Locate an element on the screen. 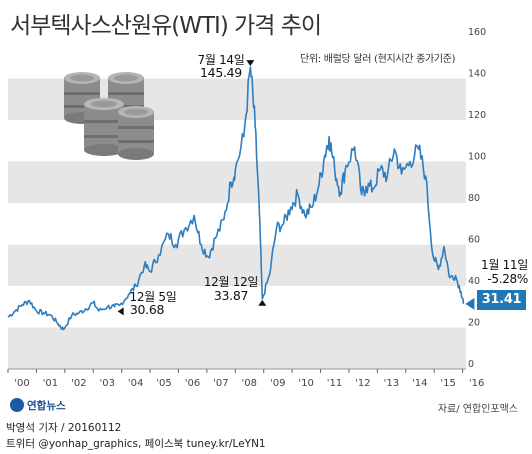 The width and height of the screenshot is (532, 454). x-tick-label: '01 is located at coordinates (50, 383).